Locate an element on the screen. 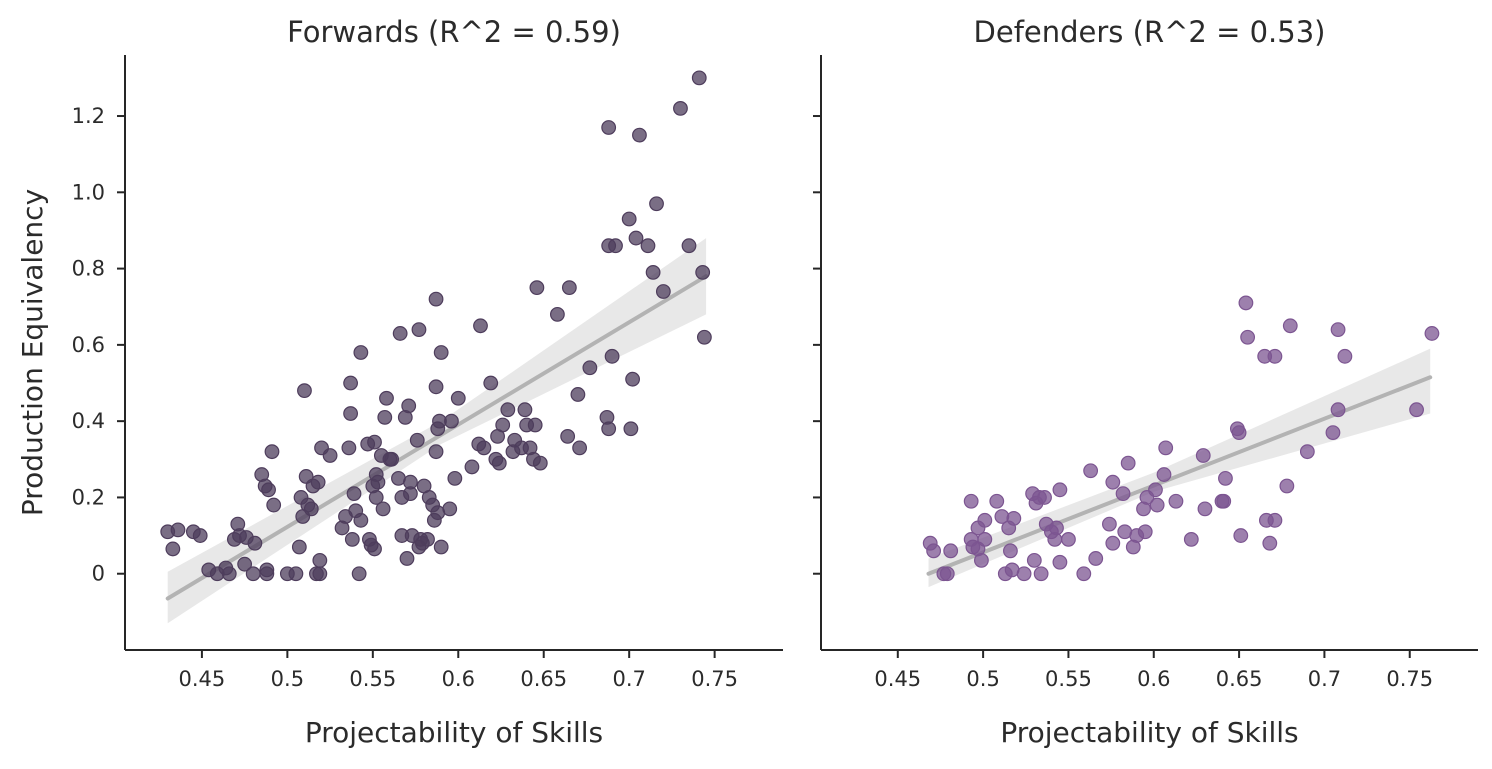  y-tick-label: 0.6 is located at coordinates (88, 345).